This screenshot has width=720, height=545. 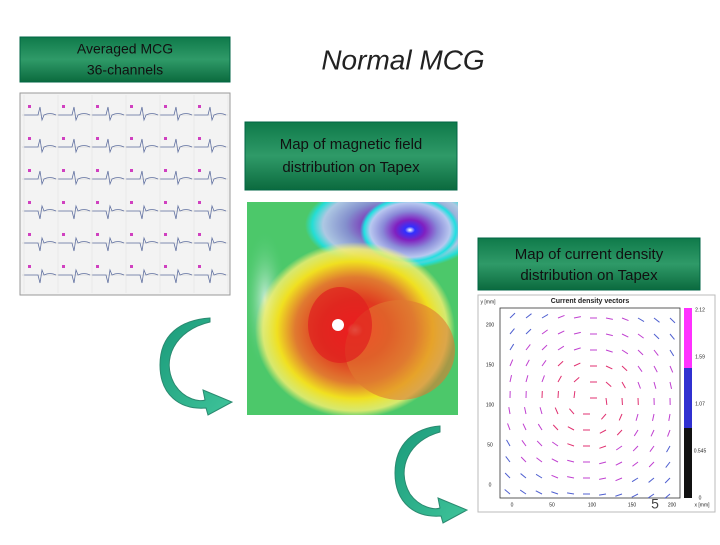 What do you see at coordinates (351, 156) in the screenshot?
I see `label-box` at bounding box center [351, 156].